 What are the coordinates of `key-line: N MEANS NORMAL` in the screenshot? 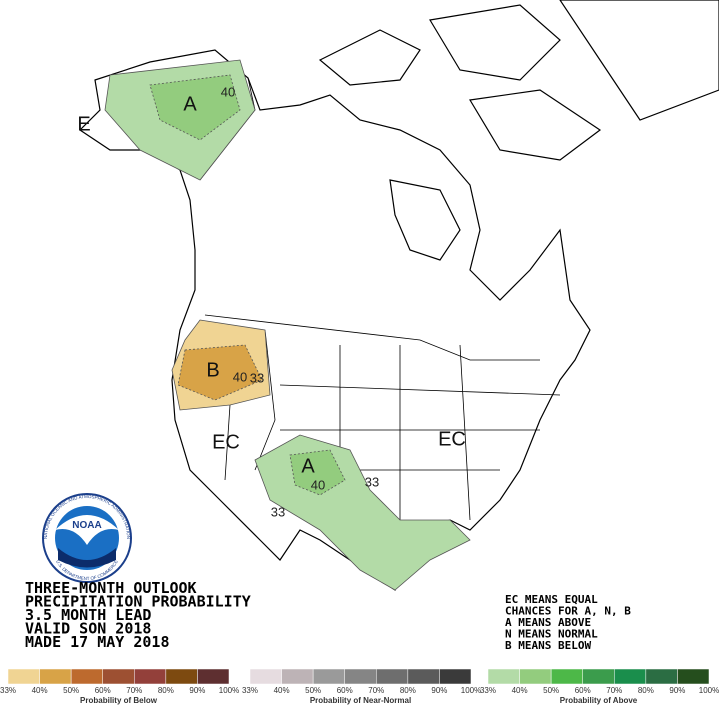 It's located at (551, 634).